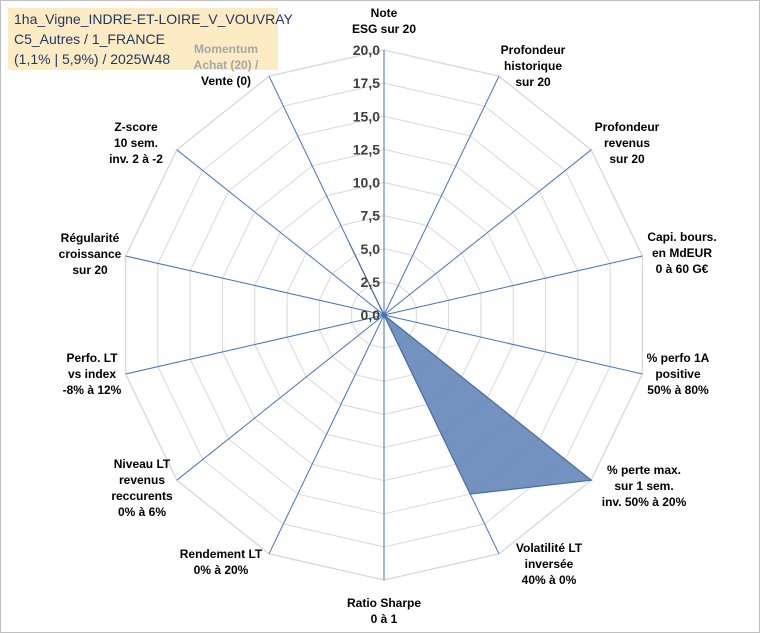 This screenshot has height=633, width=760. What do you see at coordinates (226, 49) in the screenshot?
I see `axis-label-momentum-line-1: Momentum` at bounding box center [226, 49].